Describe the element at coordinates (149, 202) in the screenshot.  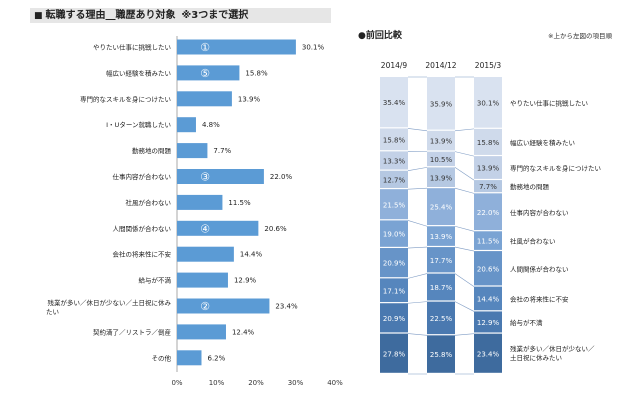
I see `category-label: 社風が合わない` at that location.